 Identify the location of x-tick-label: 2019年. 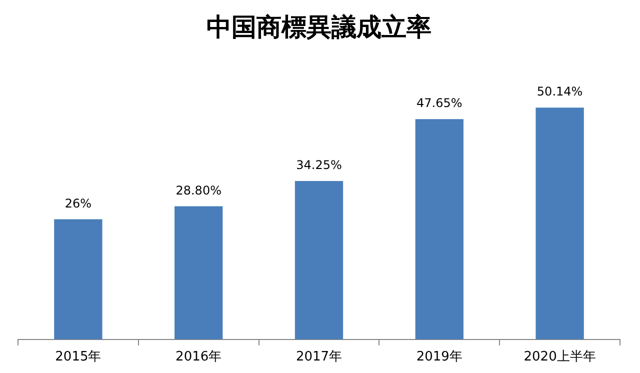
(439, 357).